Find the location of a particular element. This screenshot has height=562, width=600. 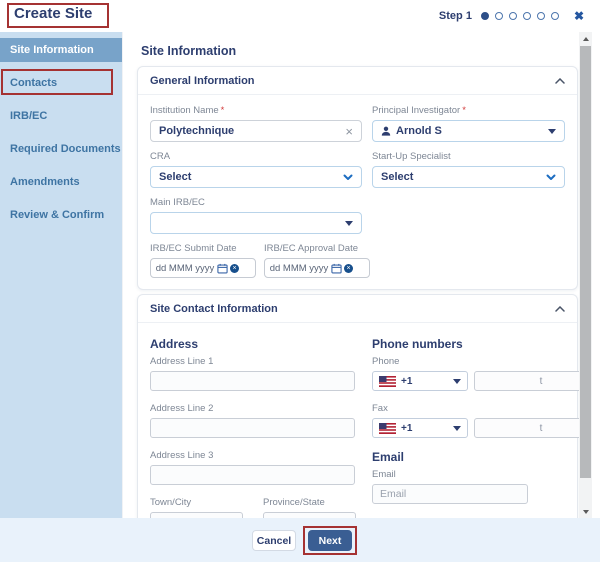

collapse-general-button is located at coordinates (560, 80).